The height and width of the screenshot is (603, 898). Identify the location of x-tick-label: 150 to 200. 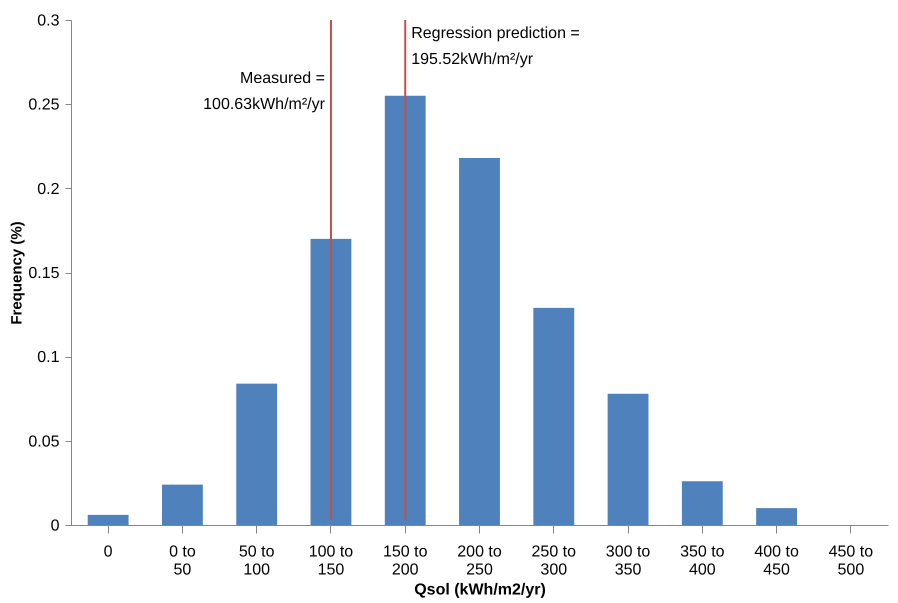
(405, 561).